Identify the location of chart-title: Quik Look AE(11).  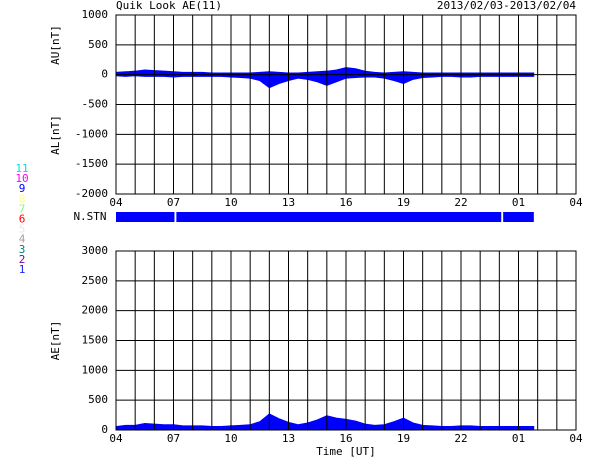
(169, 6).